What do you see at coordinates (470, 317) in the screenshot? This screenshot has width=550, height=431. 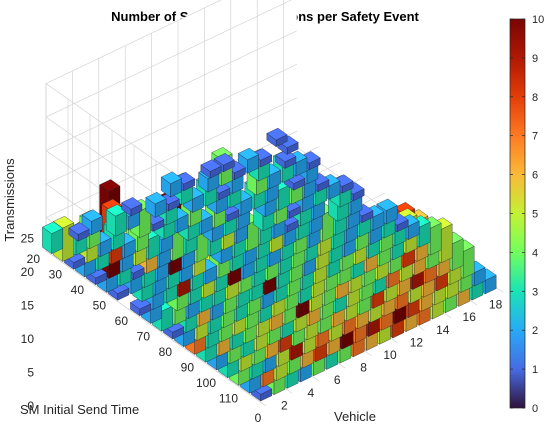 I see `x-tick-label: 16` at bounding box center [470, 317].